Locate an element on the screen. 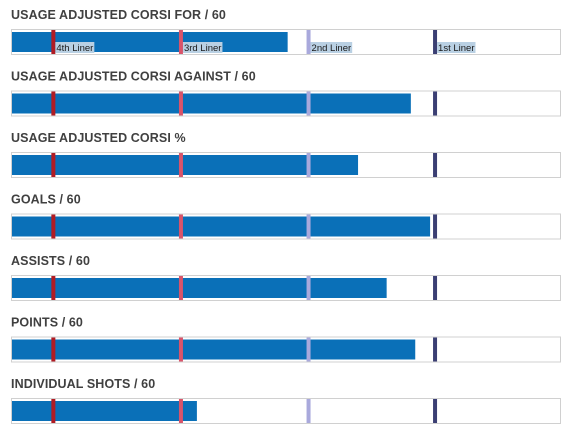  metric-title: GOALS / 60 is located at coordinates (46, 200).